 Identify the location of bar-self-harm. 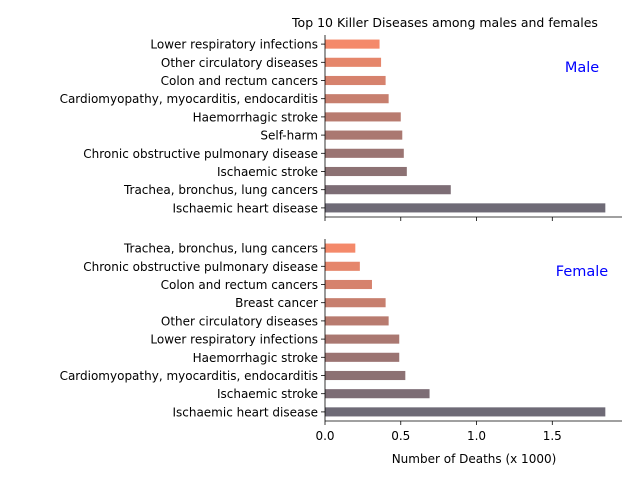
(364, 135).